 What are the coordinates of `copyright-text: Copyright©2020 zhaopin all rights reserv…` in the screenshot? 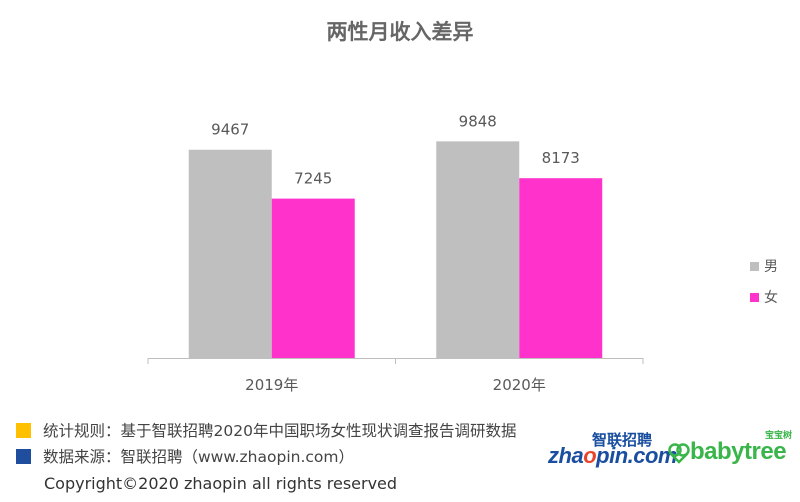 It's located at (221, 483).